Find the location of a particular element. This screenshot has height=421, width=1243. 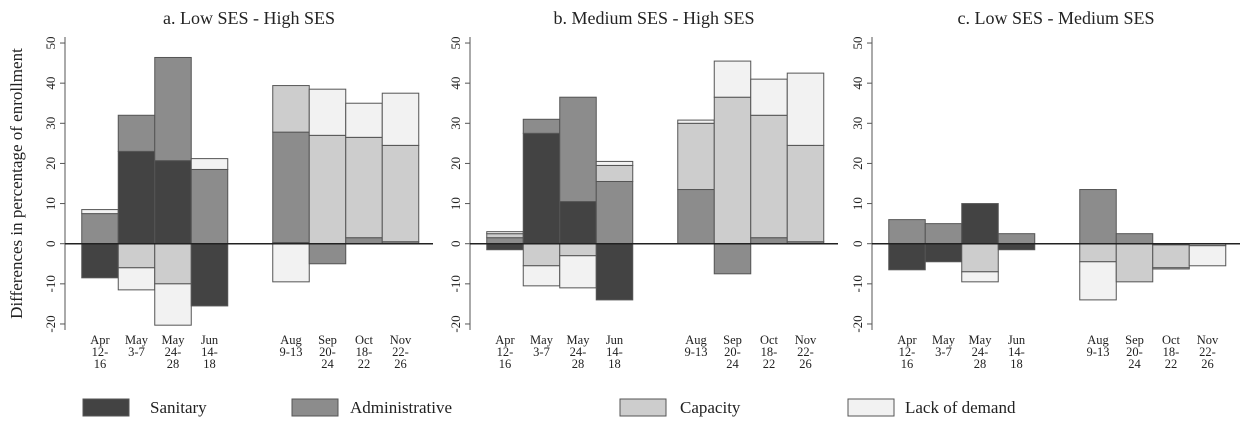

legend-label: Capacity is located at coordinates (710, 407).